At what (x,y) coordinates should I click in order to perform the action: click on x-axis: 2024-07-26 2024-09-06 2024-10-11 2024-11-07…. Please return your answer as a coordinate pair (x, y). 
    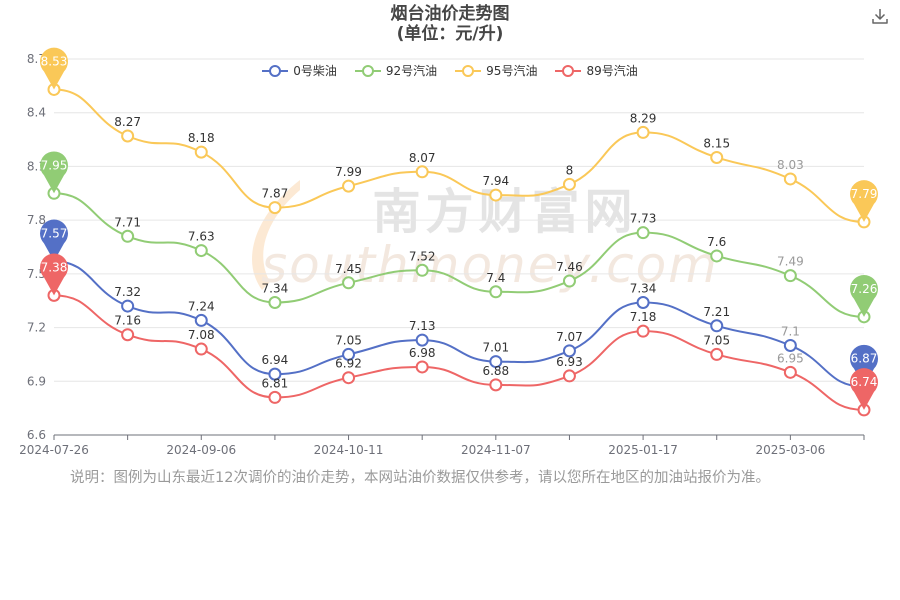
    Looking at the image, I should click on (442, 445).